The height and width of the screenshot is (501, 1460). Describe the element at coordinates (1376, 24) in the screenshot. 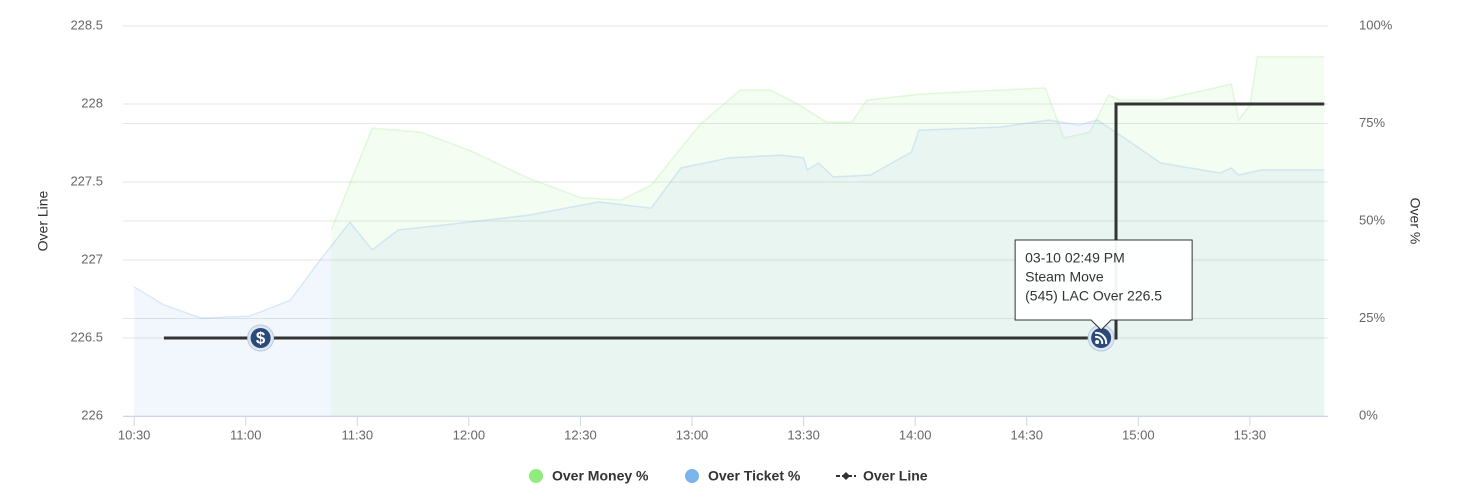

I see `y2-tick-label: 100%` at that location.